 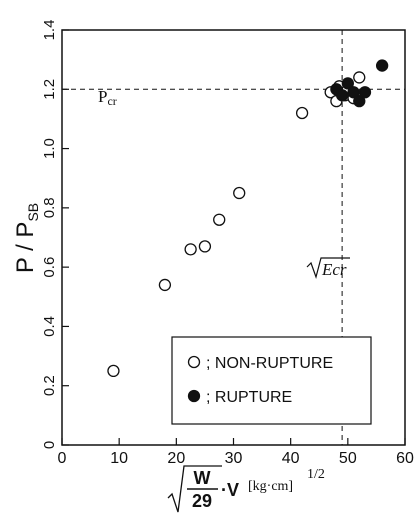 I want to click on x-tick-label: 0, so click(x=62, y=458).